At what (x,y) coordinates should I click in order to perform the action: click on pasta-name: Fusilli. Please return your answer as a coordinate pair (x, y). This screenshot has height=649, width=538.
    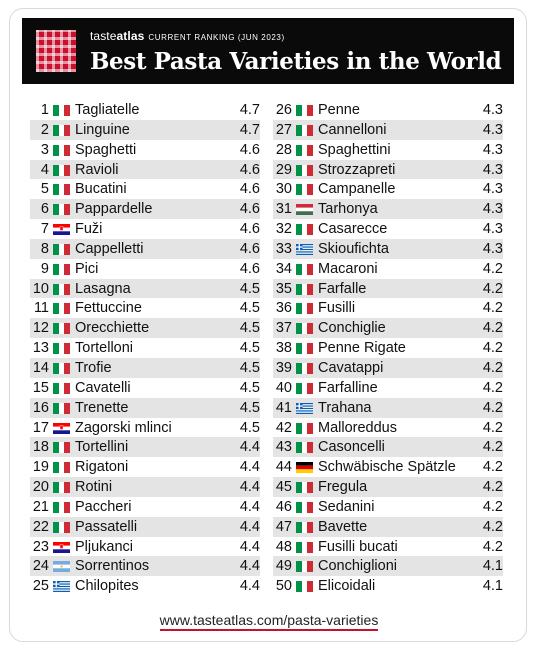
    Looking at the image, I should click on (337, 308).